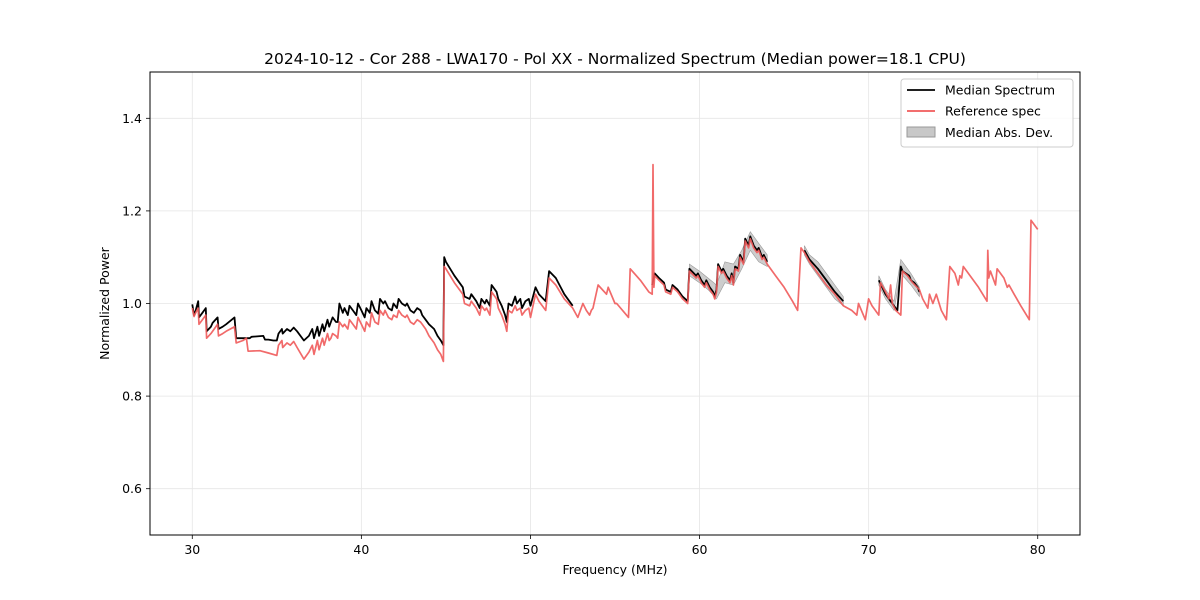  I want to click on legend-median-label: Median Spectrum, so click(1000, 90).